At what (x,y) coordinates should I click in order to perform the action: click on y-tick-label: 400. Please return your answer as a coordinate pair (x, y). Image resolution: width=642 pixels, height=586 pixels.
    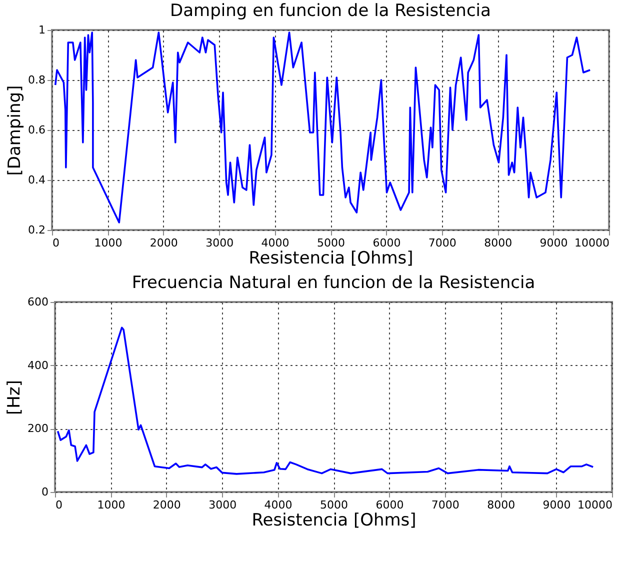
    Looking at the image, I should click on (38, 365).